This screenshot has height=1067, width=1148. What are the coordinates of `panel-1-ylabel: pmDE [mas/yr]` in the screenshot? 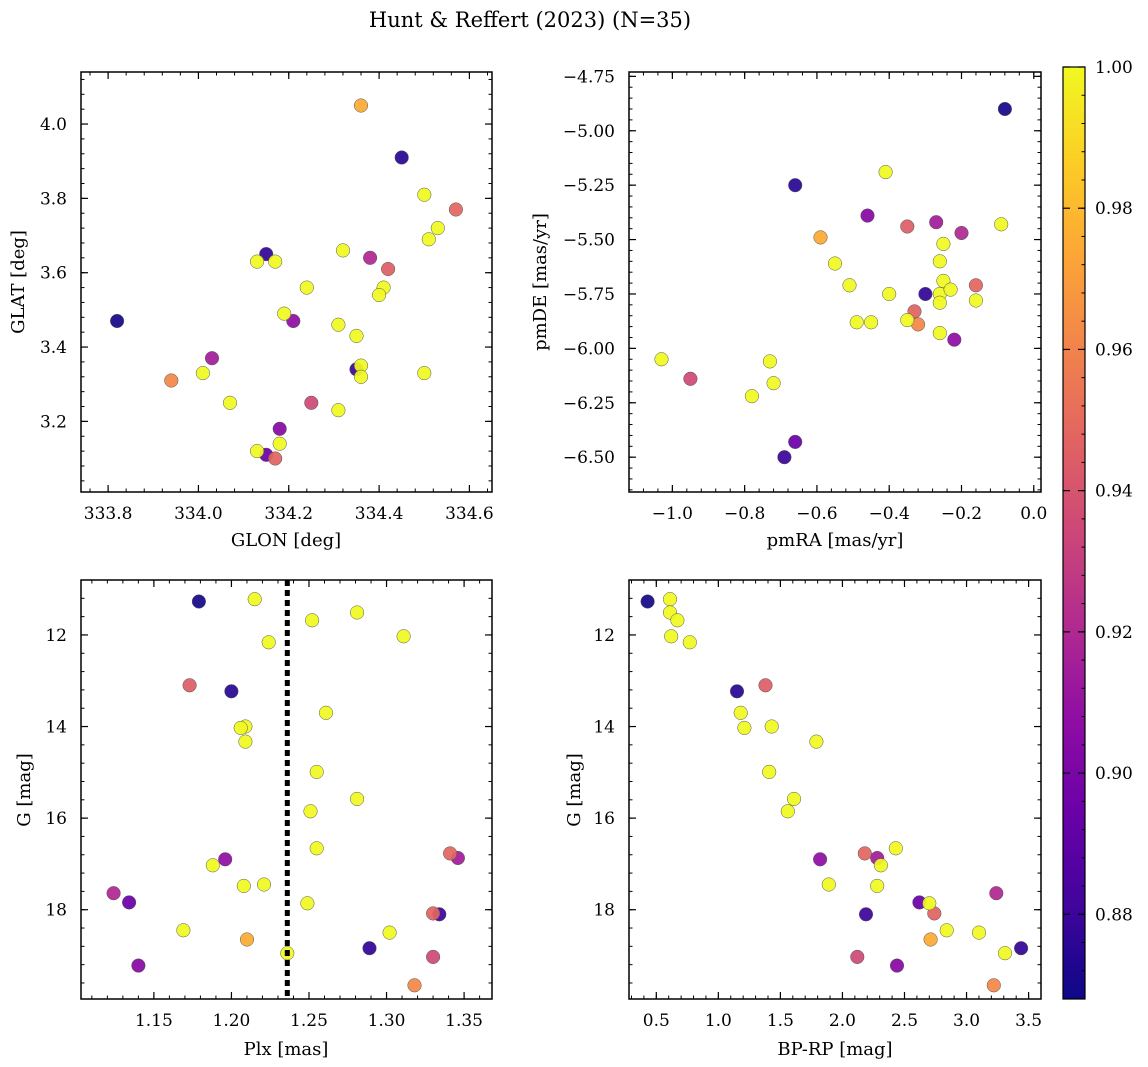 It's located at (540, 282).